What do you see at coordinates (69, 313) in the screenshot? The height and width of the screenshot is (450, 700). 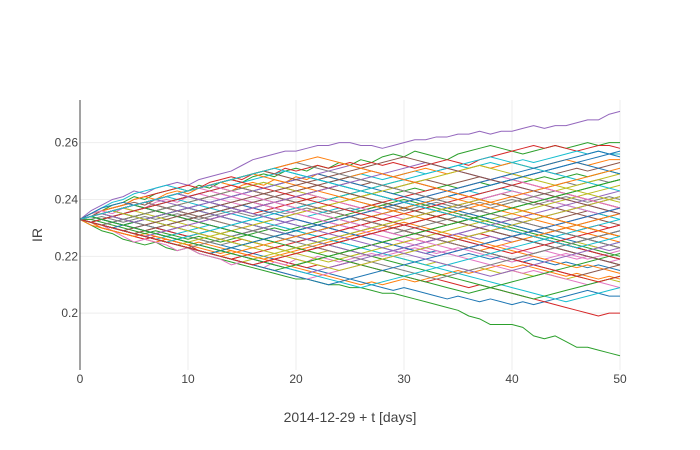 I see `y-tick-label: 0.2` at bounding box center [69, 313].